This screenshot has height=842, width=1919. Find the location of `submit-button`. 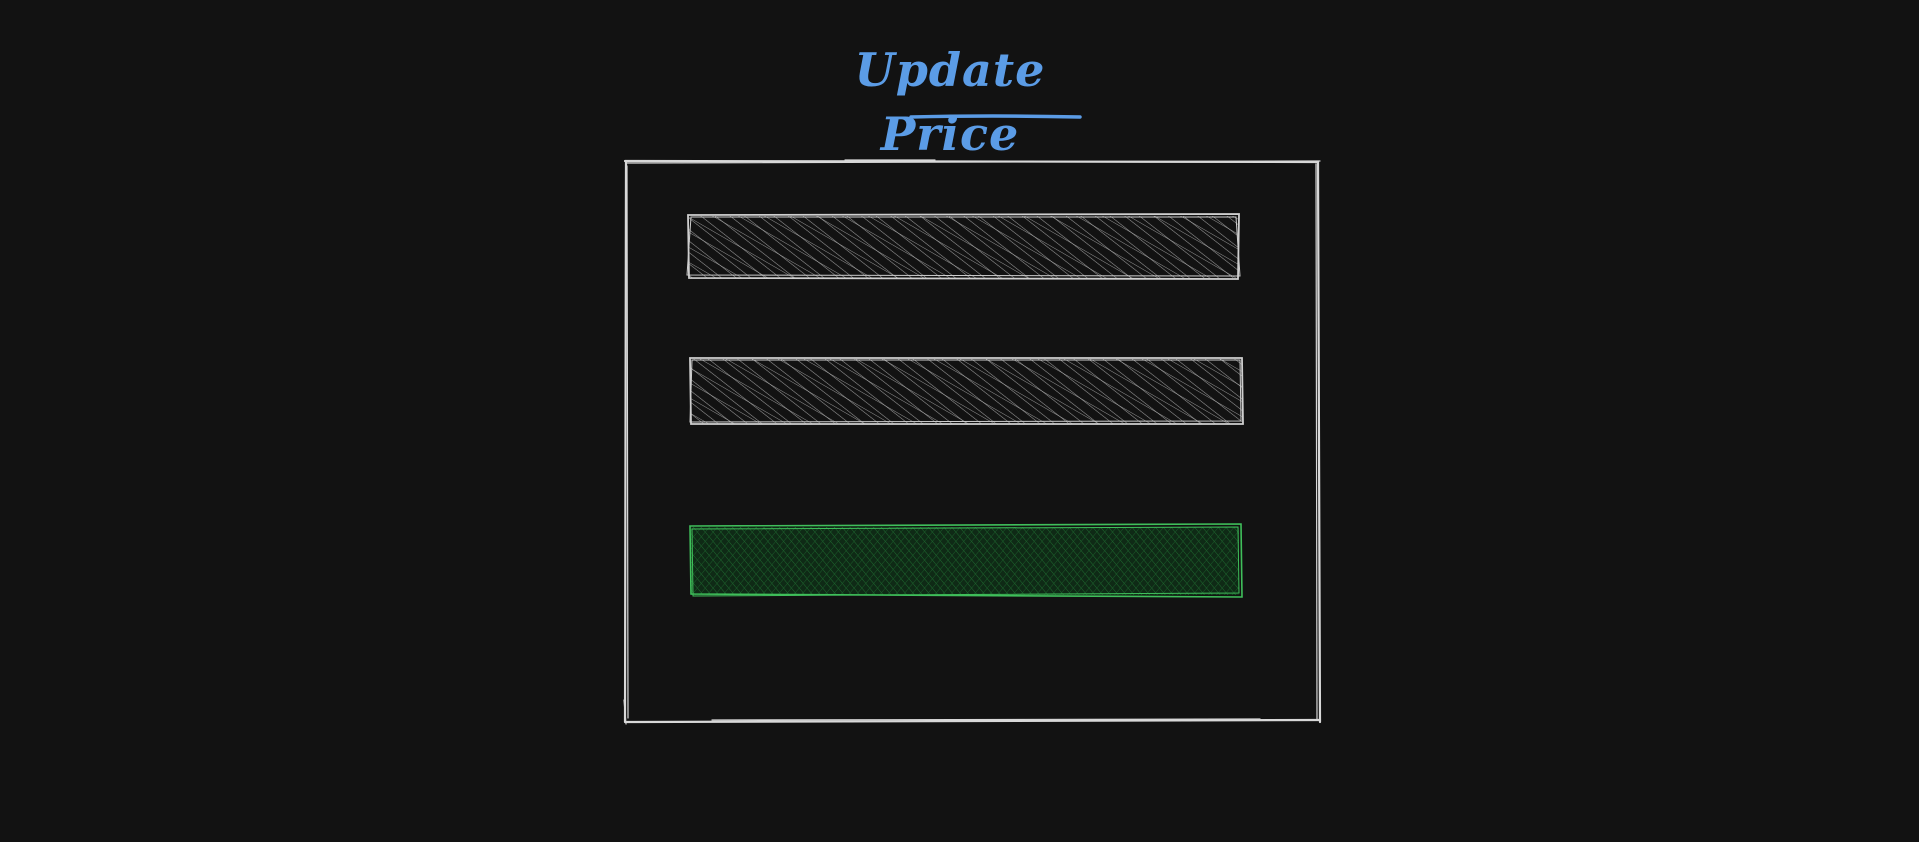

submit-button is located at coordinates (966, 560).